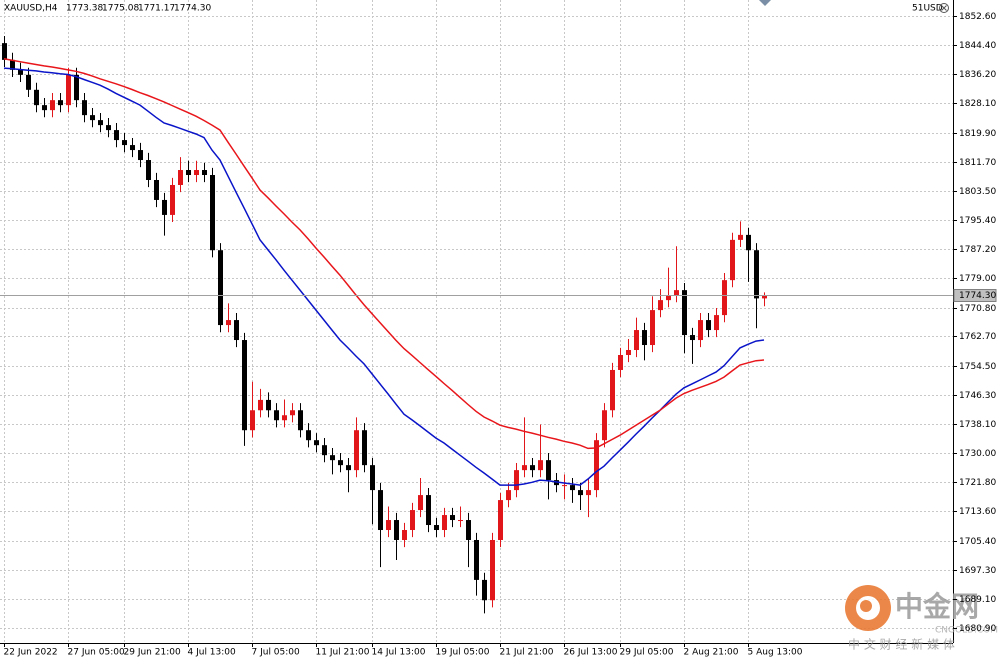 This screenshot has height=660, width=1003. What do you see at coordinates (192, 9) in the screenshot?
I see `header-close: 1774.30` at bounding box center [192, 9].